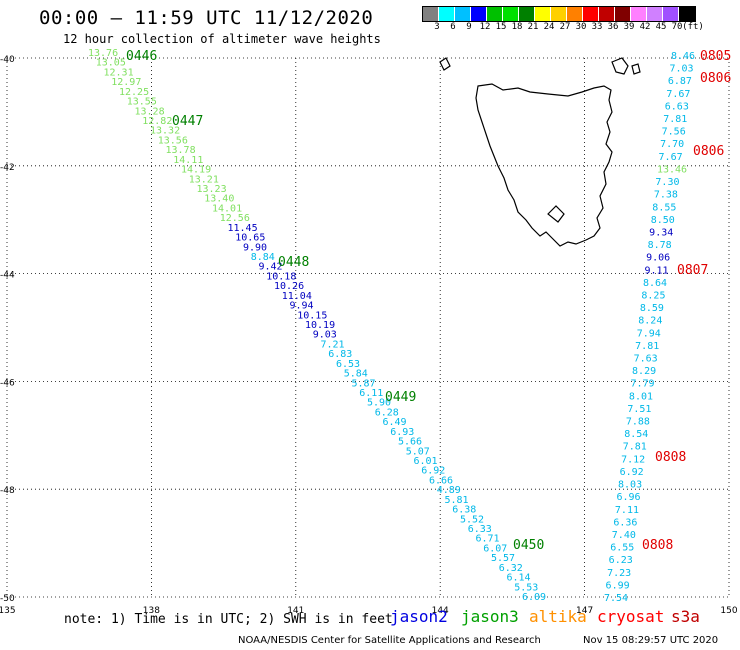  What do you see at coordinates (544, 165) in the screenshot?
I see `tasmania-main` at bounding box center [544, 165].